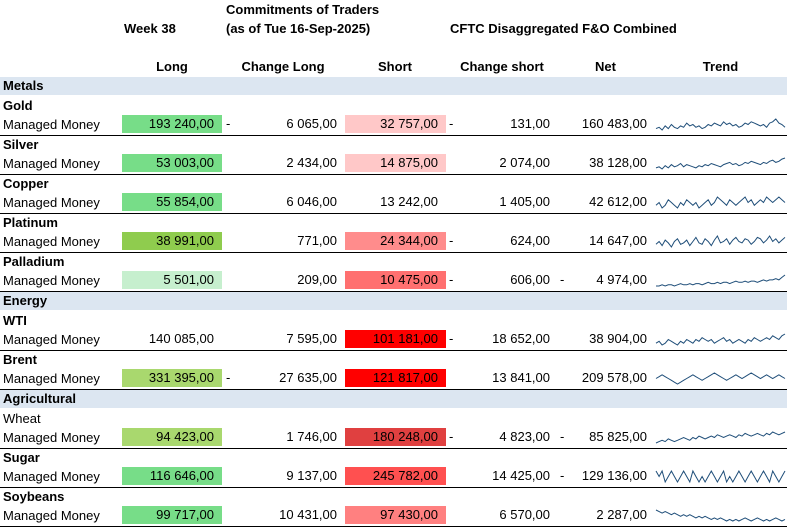  I want to click on commodity-name: Brent, so click(20, 359).